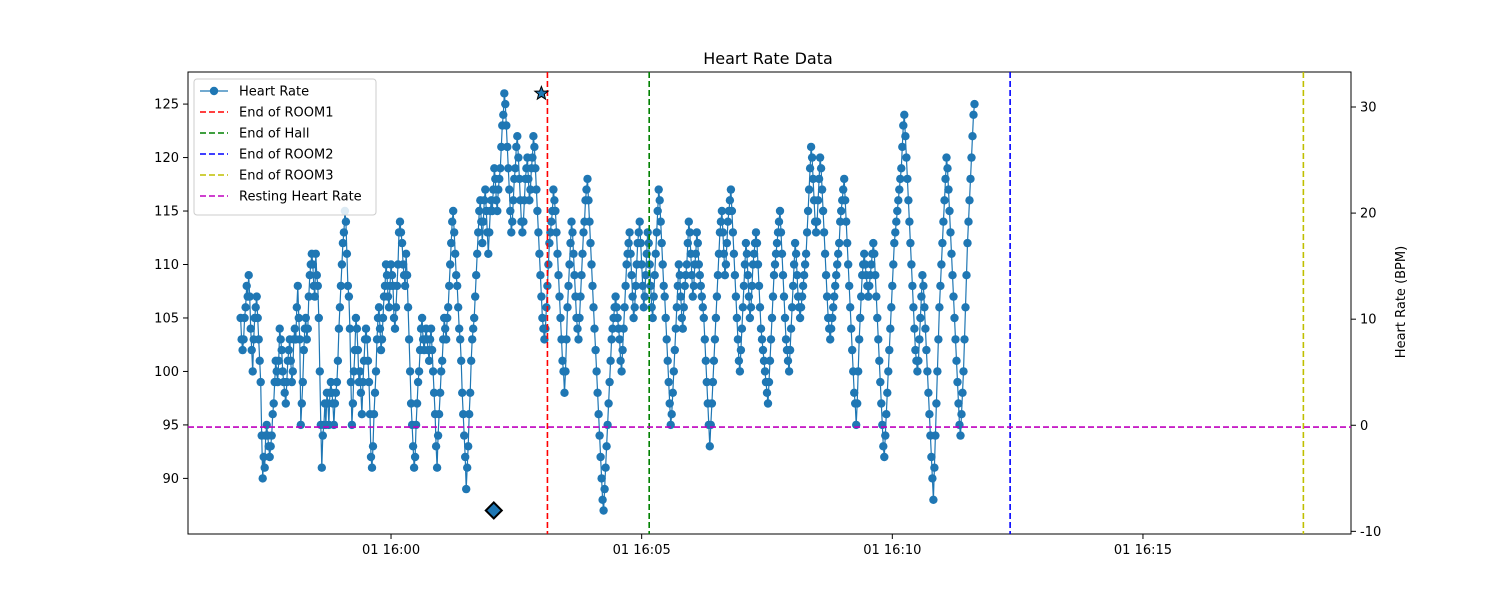  I want to click on y2-tick-label: 10, so click(1368, 320).